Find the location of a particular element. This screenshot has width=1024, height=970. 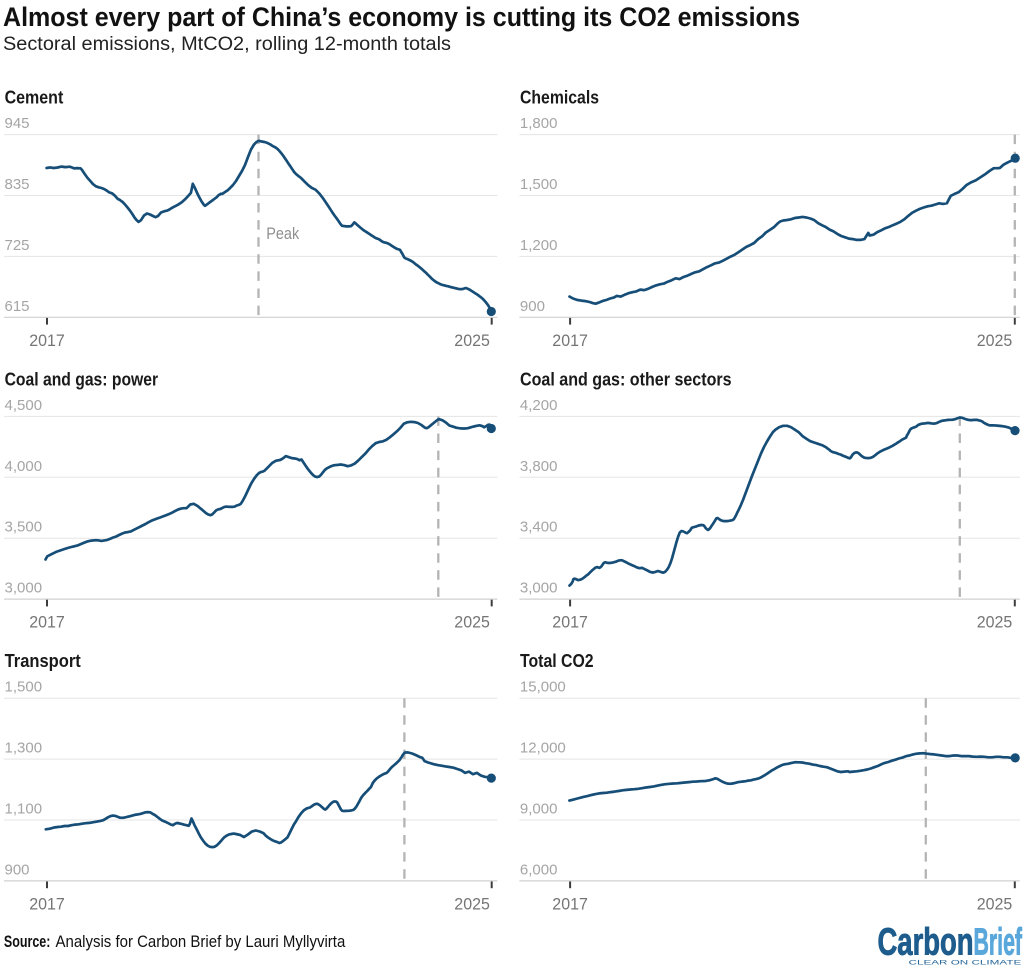

svg-text: Coal and gas: other sectors is located at coordinates (626, 379).